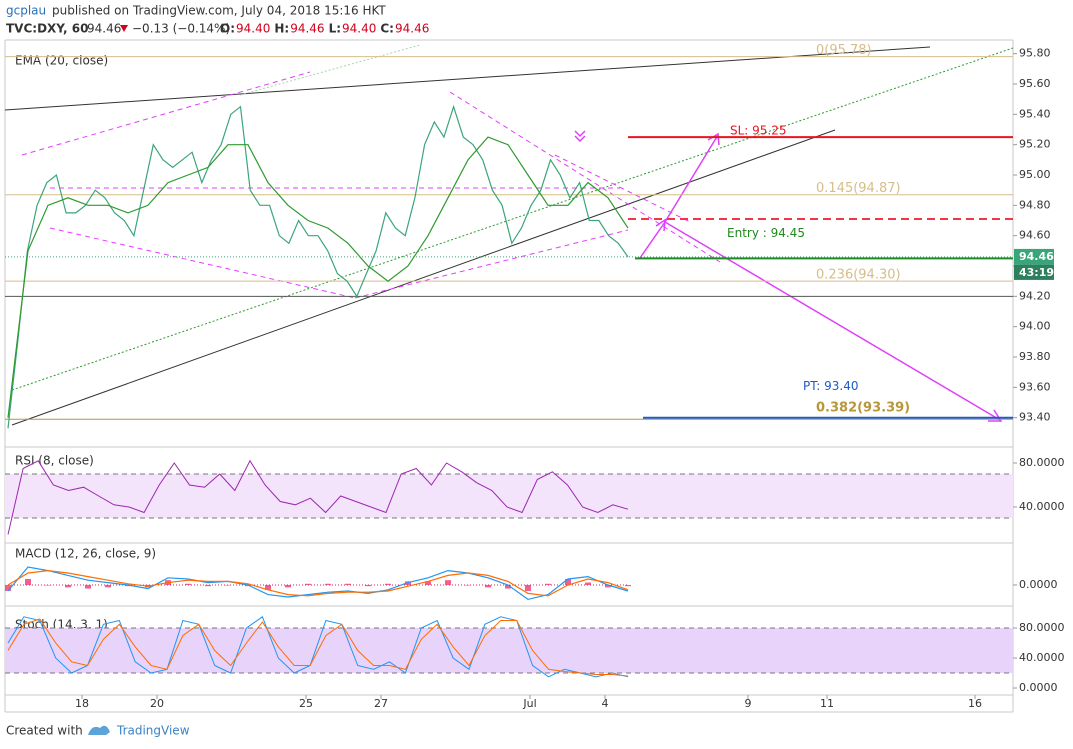 The height and width of the screenshot is (749, 1073). Describe the element at coordinates (748, 703) in the screenshot. I see `x-tick-label: 9` at that location.